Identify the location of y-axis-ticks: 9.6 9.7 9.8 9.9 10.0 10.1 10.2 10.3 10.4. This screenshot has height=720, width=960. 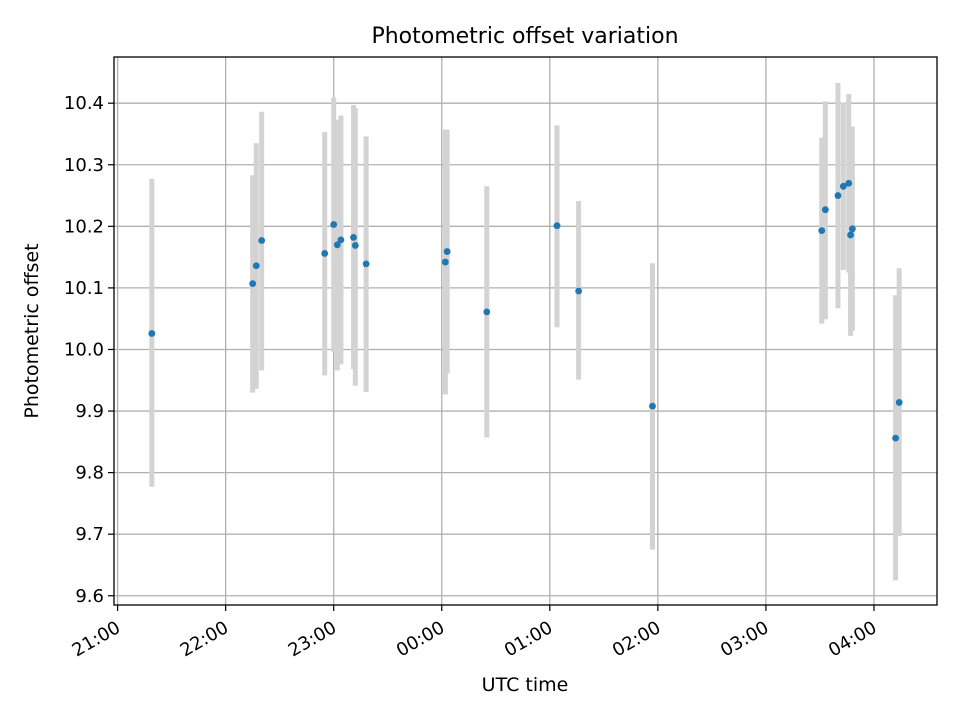
(89, 350).